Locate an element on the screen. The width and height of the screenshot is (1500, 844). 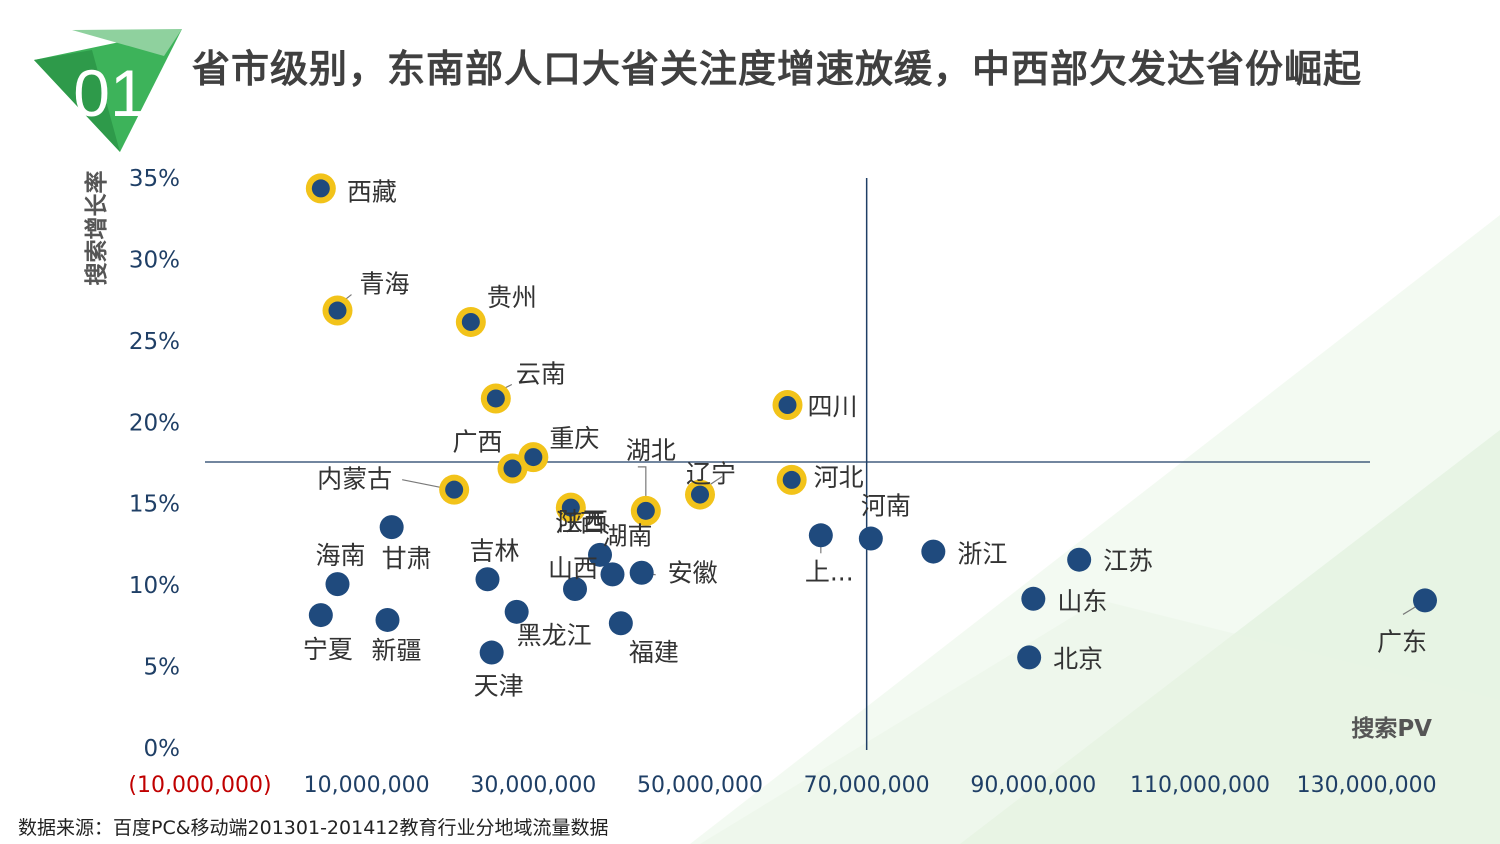
point-label: 辽宁 is located at coordinates (711, 474).